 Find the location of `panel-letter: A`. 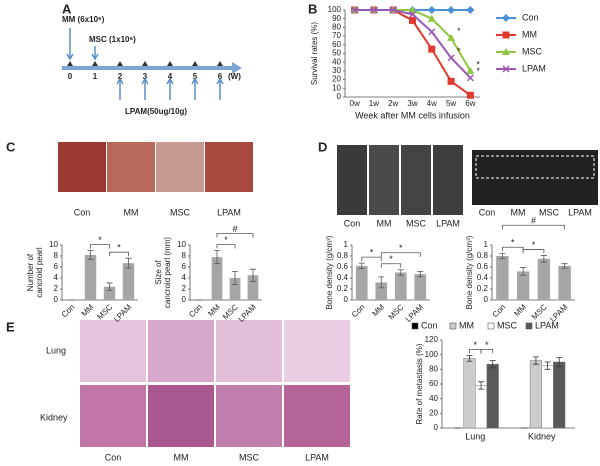

panel-letter: A is located at coordinates (67, 8).